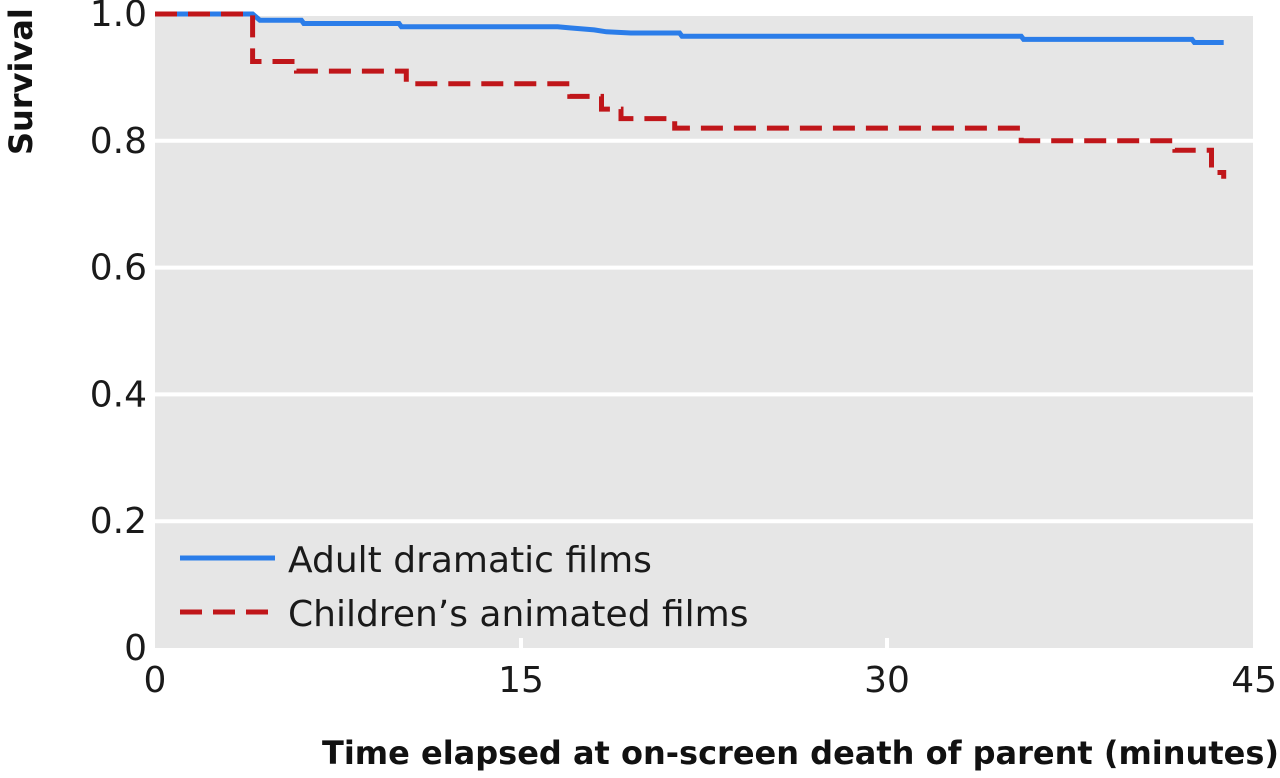  Describe the element at coordinates (118, 268) in the screenshot. I see `y-tick-label-3: 0.6` at that location.